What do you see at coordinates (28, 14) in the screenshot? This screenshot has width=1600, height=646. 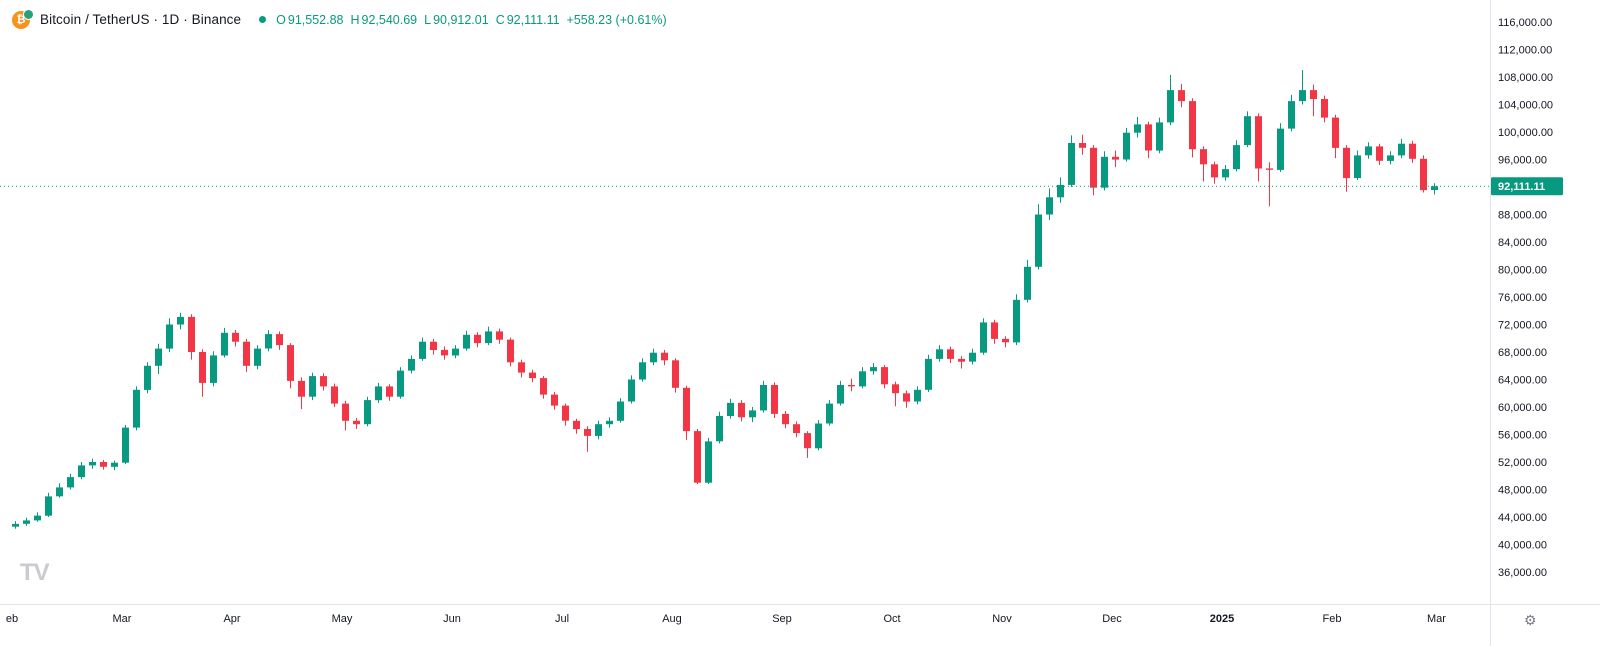 I see `tether-badge-icon` at bounding box center [28, 14].